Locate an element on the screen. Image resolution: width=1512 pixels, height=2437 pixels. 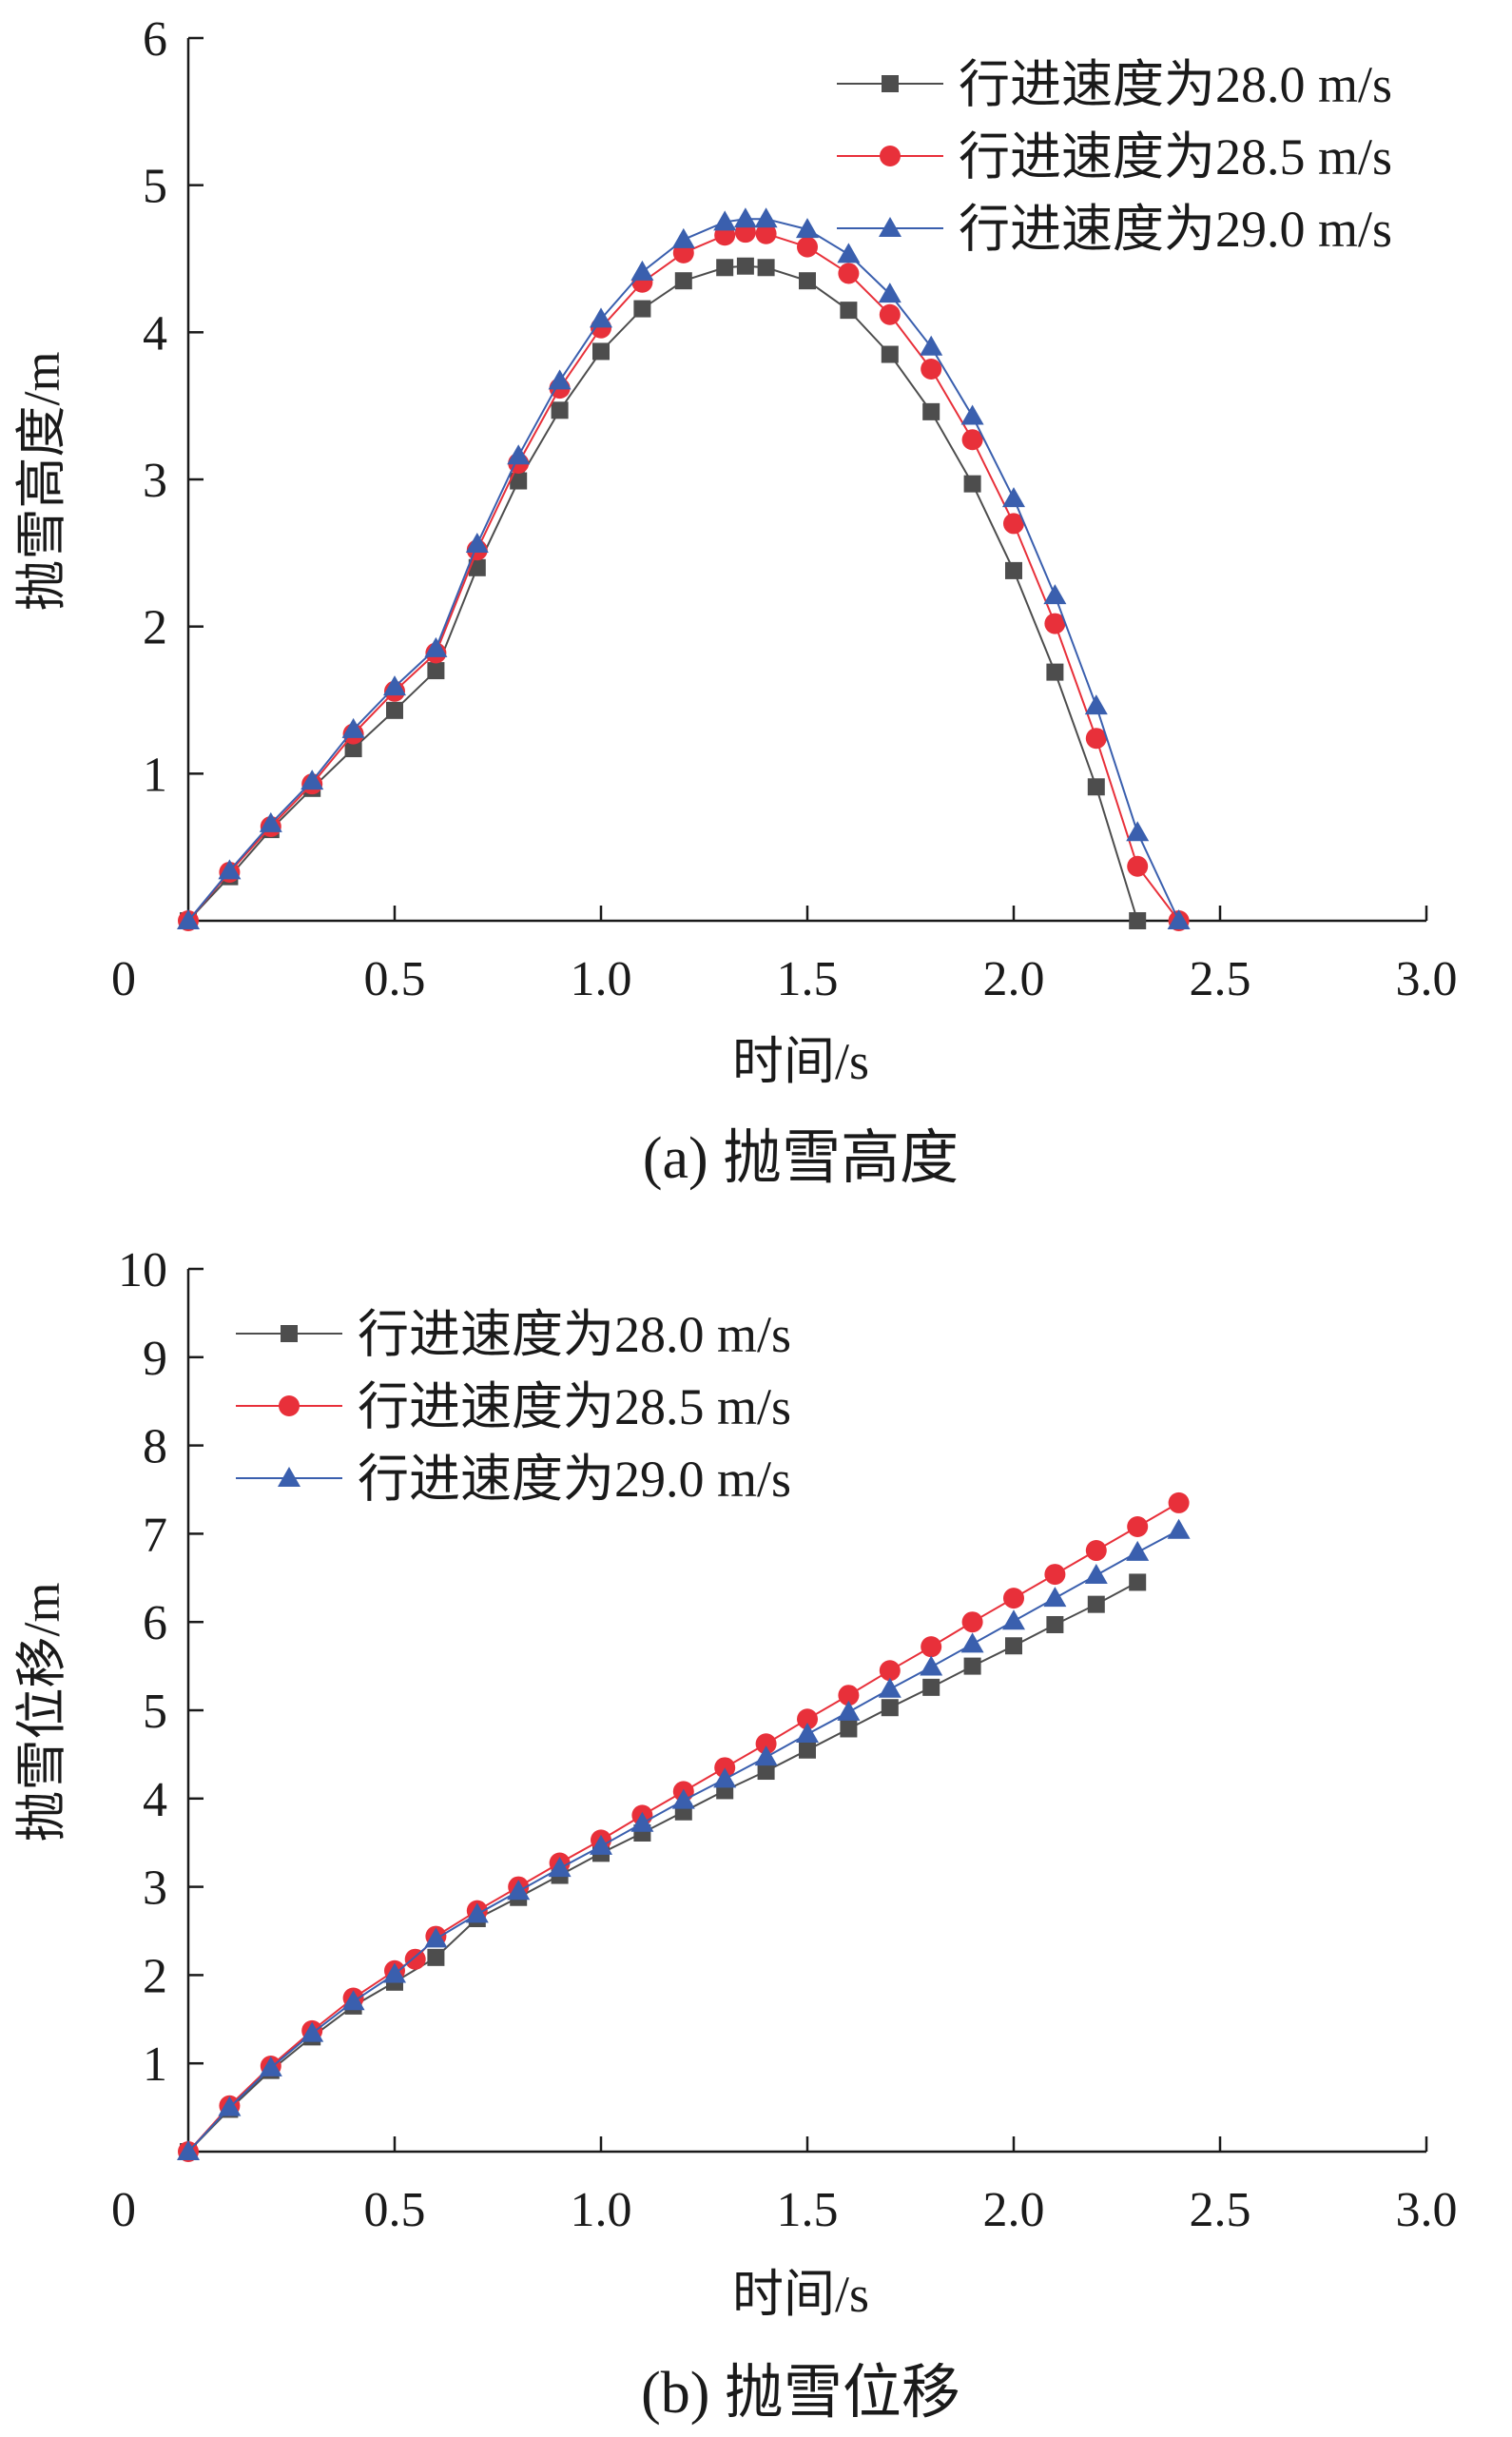
panel-a-x-tick-label-2.0: 2.0 is located at coordinates (1014, 979).